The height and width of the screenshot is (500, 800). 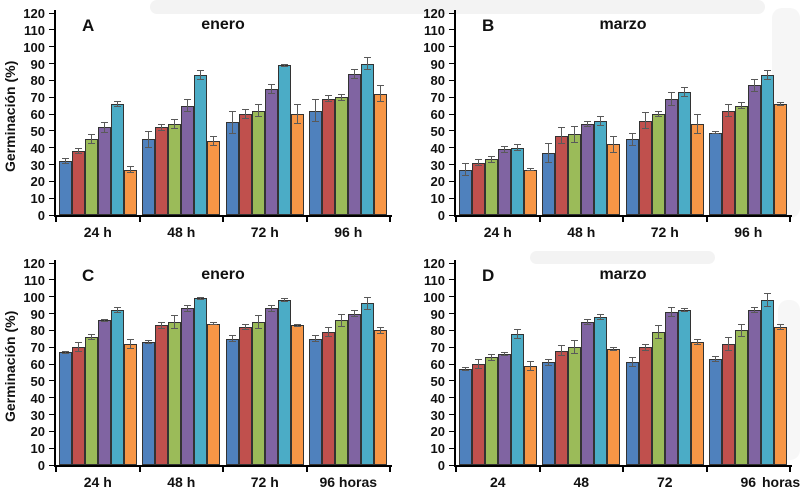 What do you see at coordinates (37, 131) in the screenshot?
I see `y-tick-label: 50` at bounding box center [37, 131].